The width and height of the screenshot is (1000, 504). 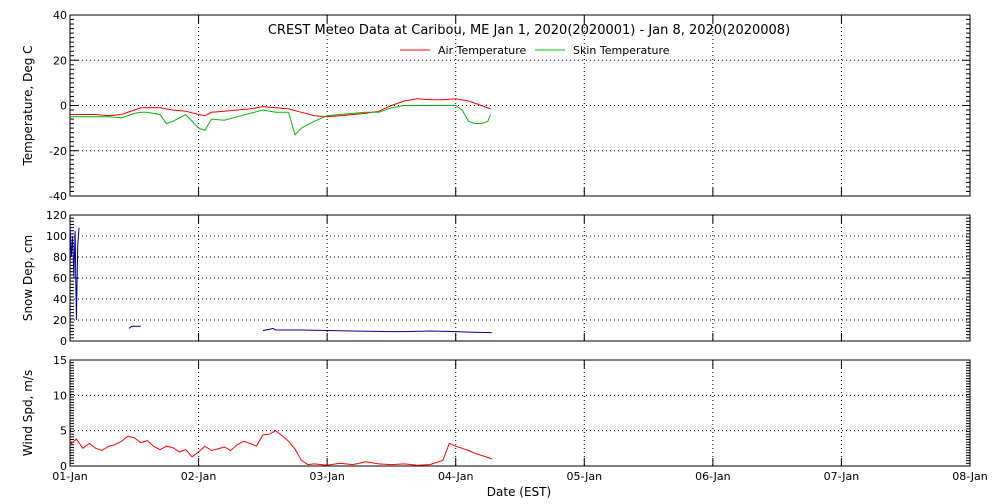 I want to click on y-axis-label: Temperature, Deg C, so click(x=28, y=105).